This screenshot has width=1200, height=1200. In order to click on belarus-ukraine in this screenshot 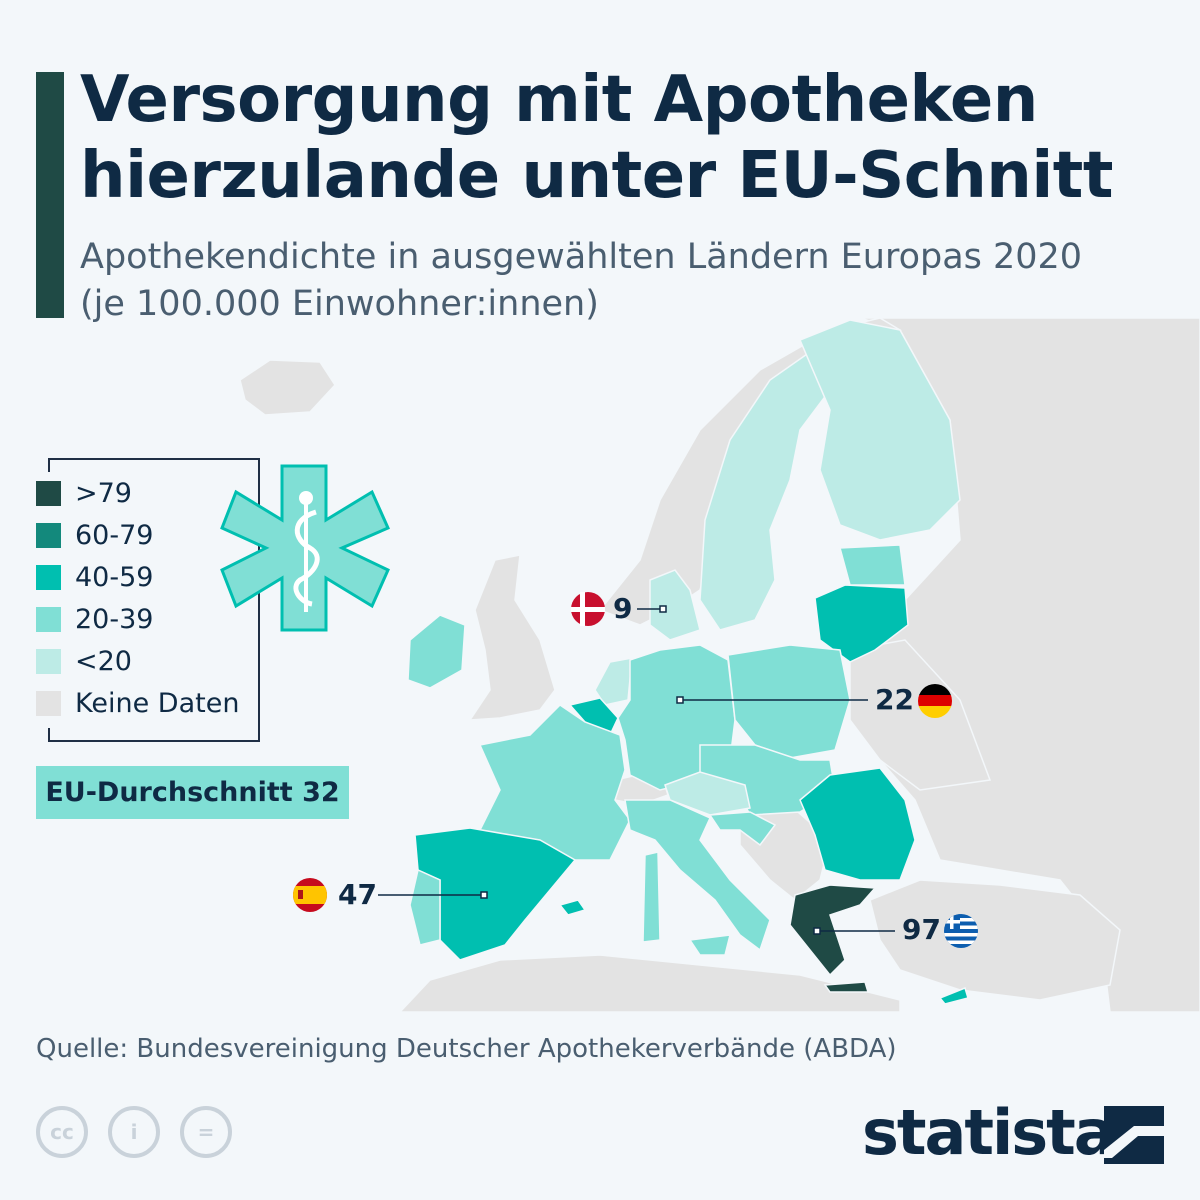, I will do `click(920, 715)`.